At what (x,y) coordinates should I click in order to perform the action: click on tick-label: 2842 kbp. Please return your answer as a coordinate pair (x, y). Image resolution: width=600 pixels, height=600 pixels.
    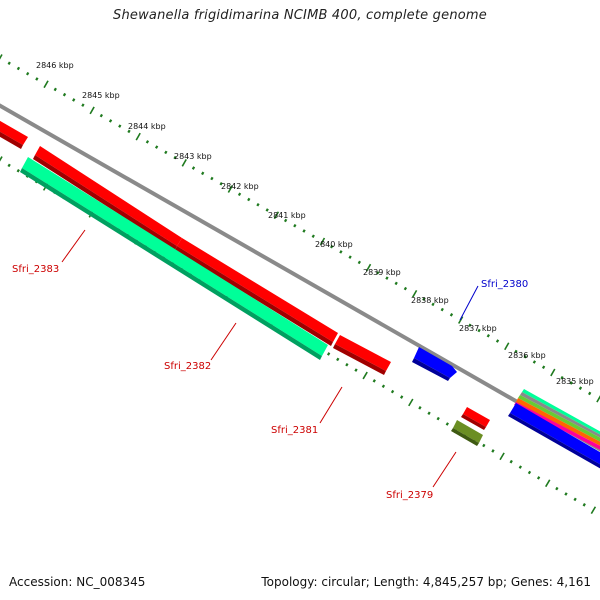
    Looking at the image, I should click on (240, 186).